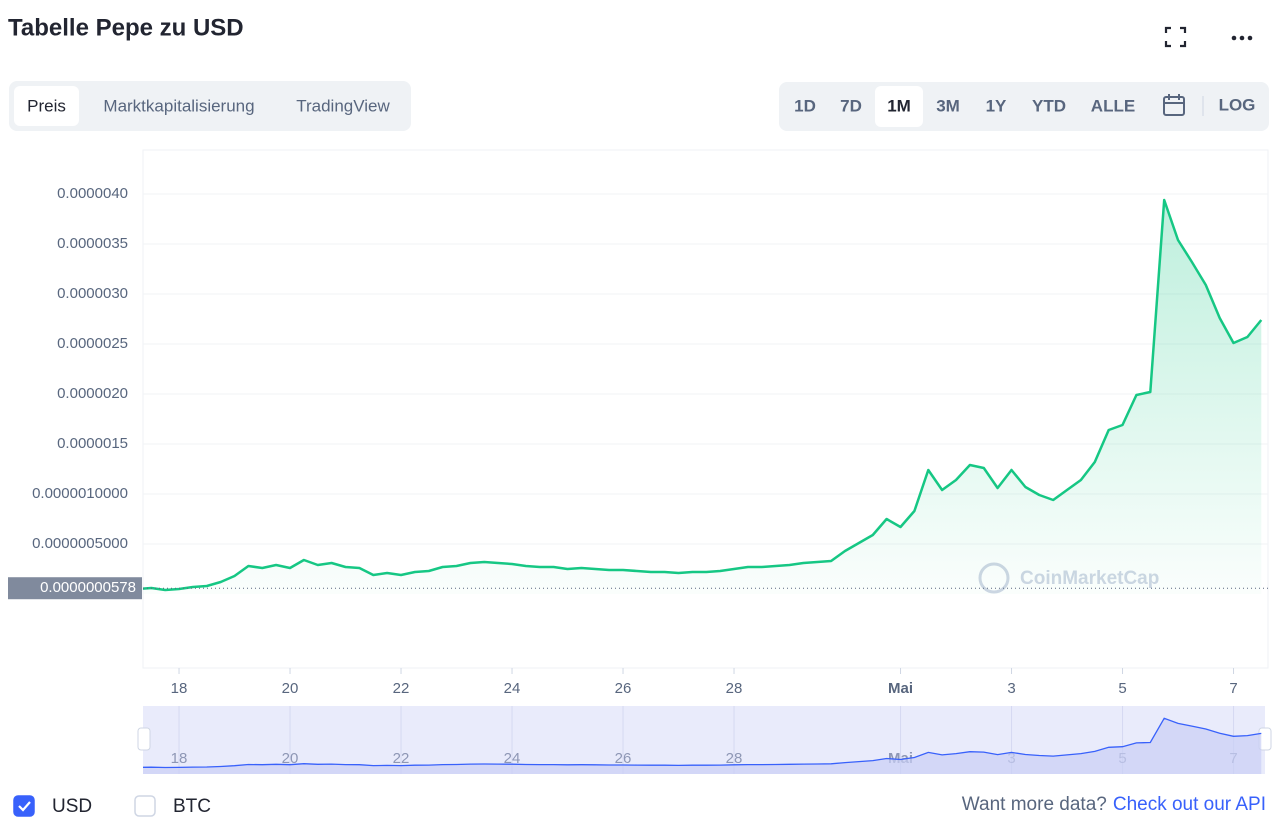 The width and height of the screenshot is (1280, 832). What do you see at coordinates (92, 443) in the screenshot?
I see `y-tick-label: 0.0000015` at bounding box center [92, 443].